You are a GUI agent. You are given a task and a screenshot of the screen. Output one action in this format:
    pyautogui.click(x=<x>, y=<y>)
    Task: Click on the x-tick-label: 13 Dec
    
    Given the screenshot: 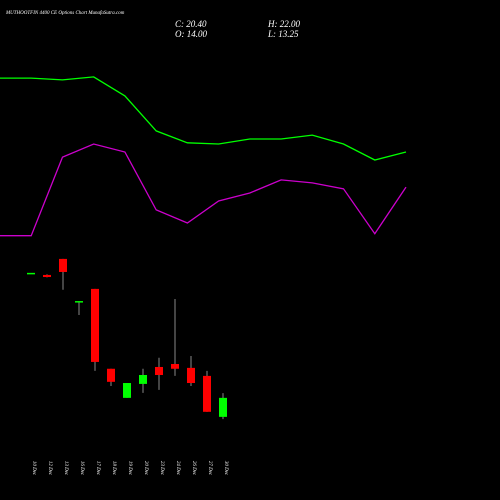 What is the action you would take?
    pyautogui.click(x=65, y=468)
    